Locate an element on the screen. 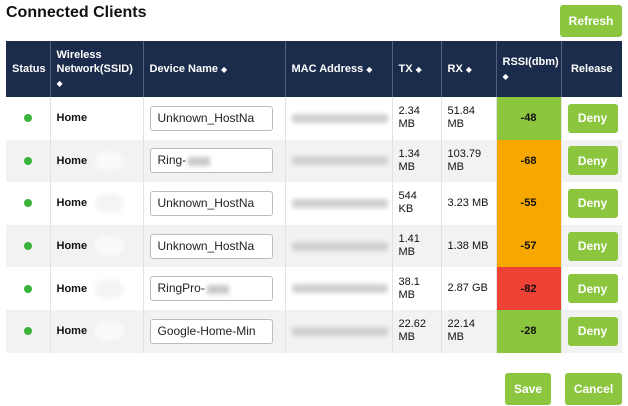  rssi-cell: -28 is located at coordinates (529, 331).